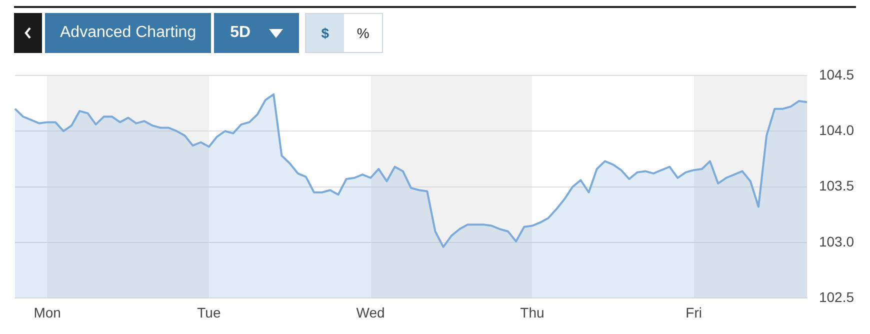  I want to click on text: 5D, so click(257, 33).